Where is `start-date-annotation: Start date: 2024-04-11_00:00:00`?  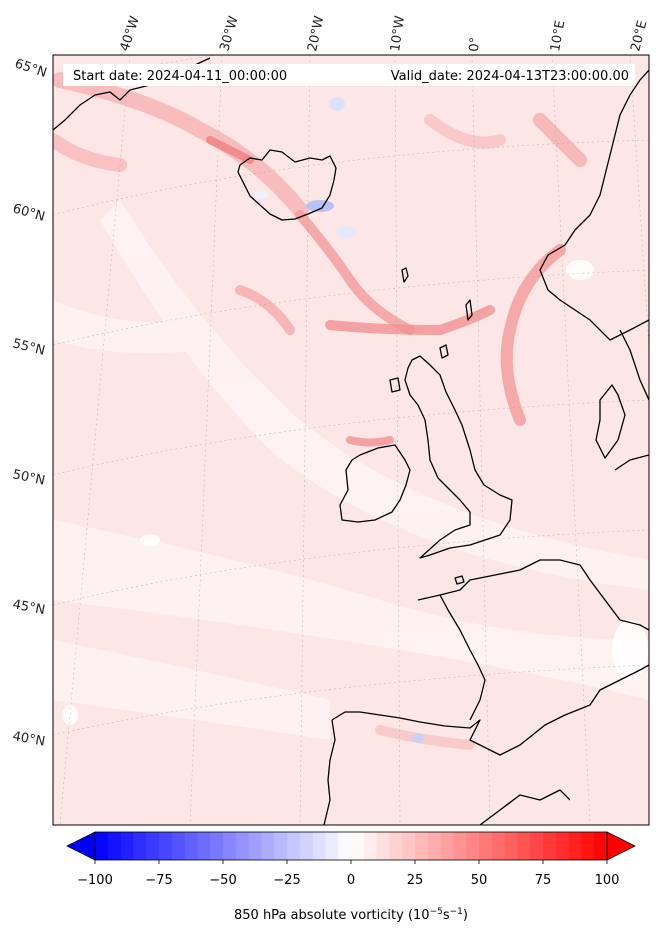
start-date-annotation: Start date: 2024-04-11_00:00:00 is located at coordinates (180, 76).